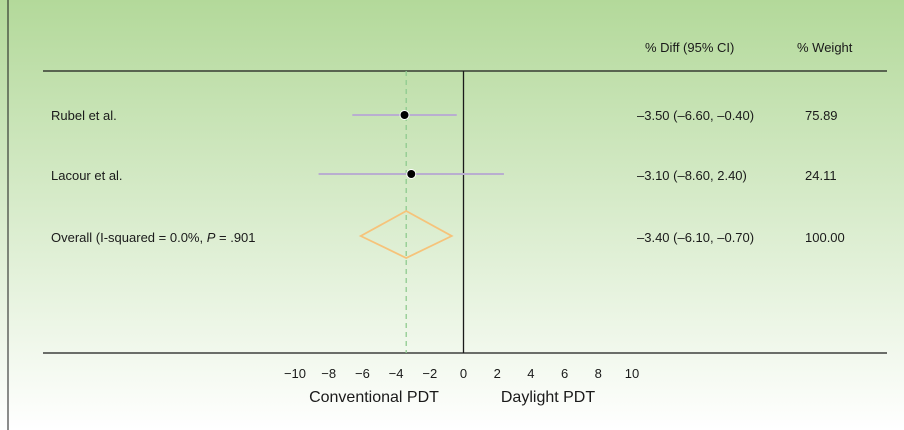 This screenshot has width=904, height=430. What do you see at coordinates (295, 373) in the screenshot?
I see `x-tick-label-0: −10` at bounding box center [295, 373].